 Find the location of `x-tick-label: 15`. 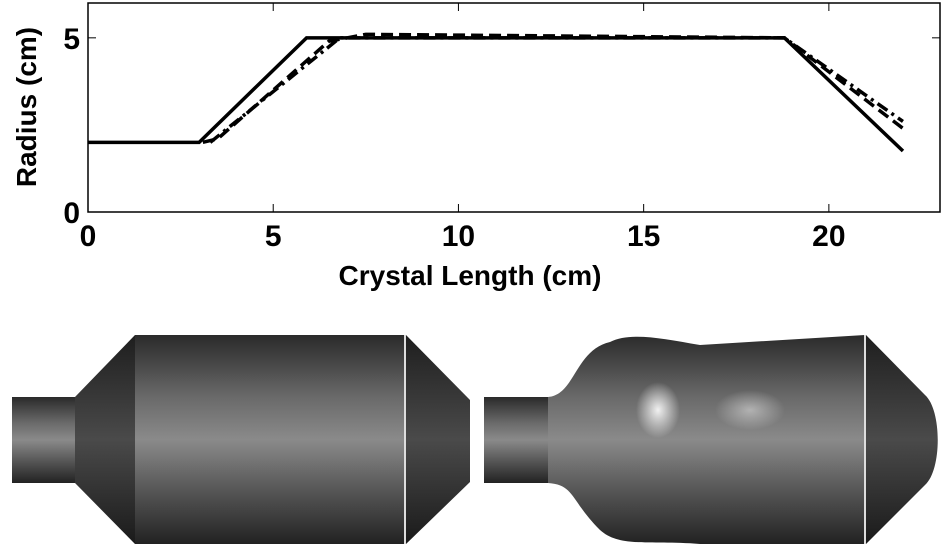

x-tick-label: 15 is located at coordinates (643, 236).